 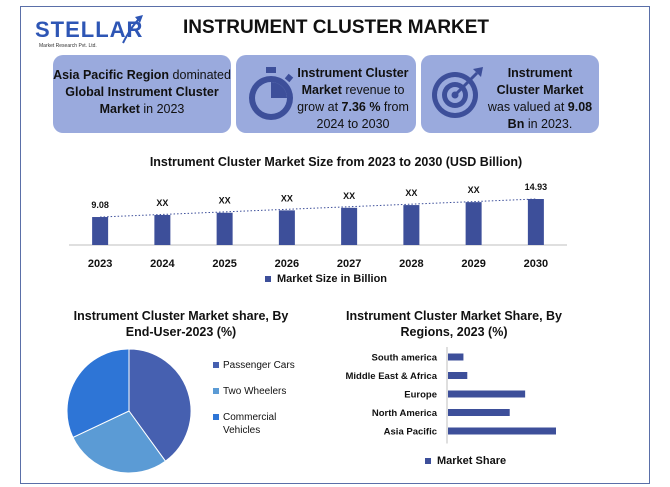 I want to click on target-icon, so click(x=457, y=95).